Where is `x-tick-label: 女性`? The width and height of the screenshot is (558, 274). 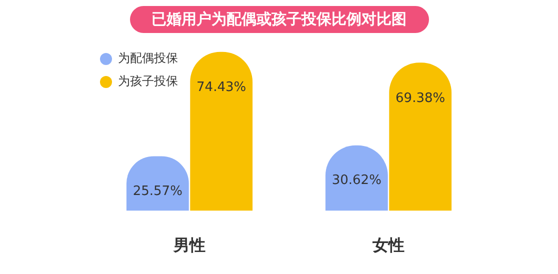
x-tick-label: 女性 is located at coordinates (388, 245).